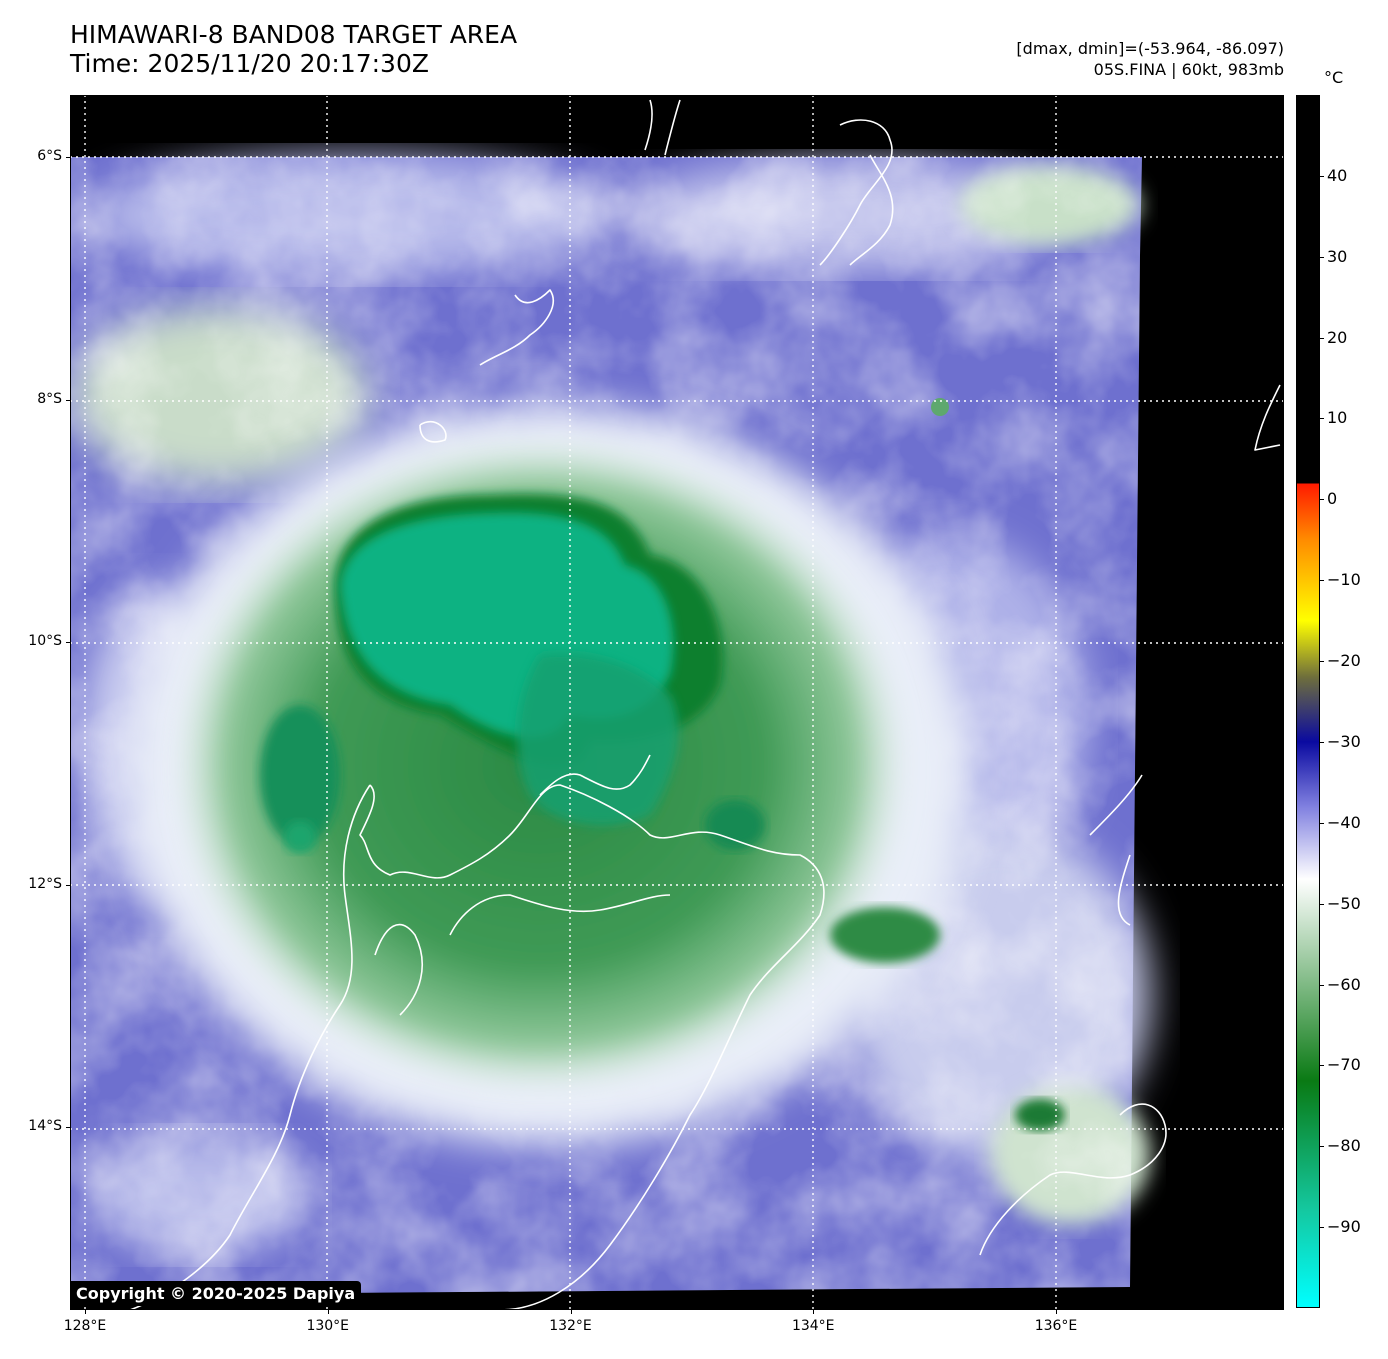 This screenshot has height=1359, width=1388. I want to click on latitude-label: 14°S, so click(45, 1126).